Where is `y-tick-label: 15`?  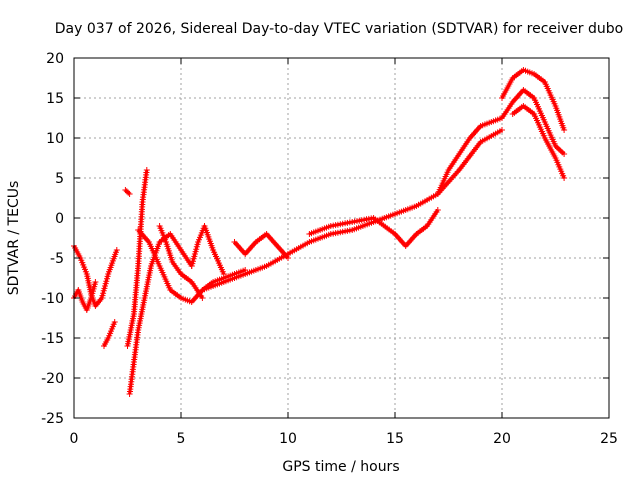
y-tick-label: 15 is located at coordinates (55, 99).